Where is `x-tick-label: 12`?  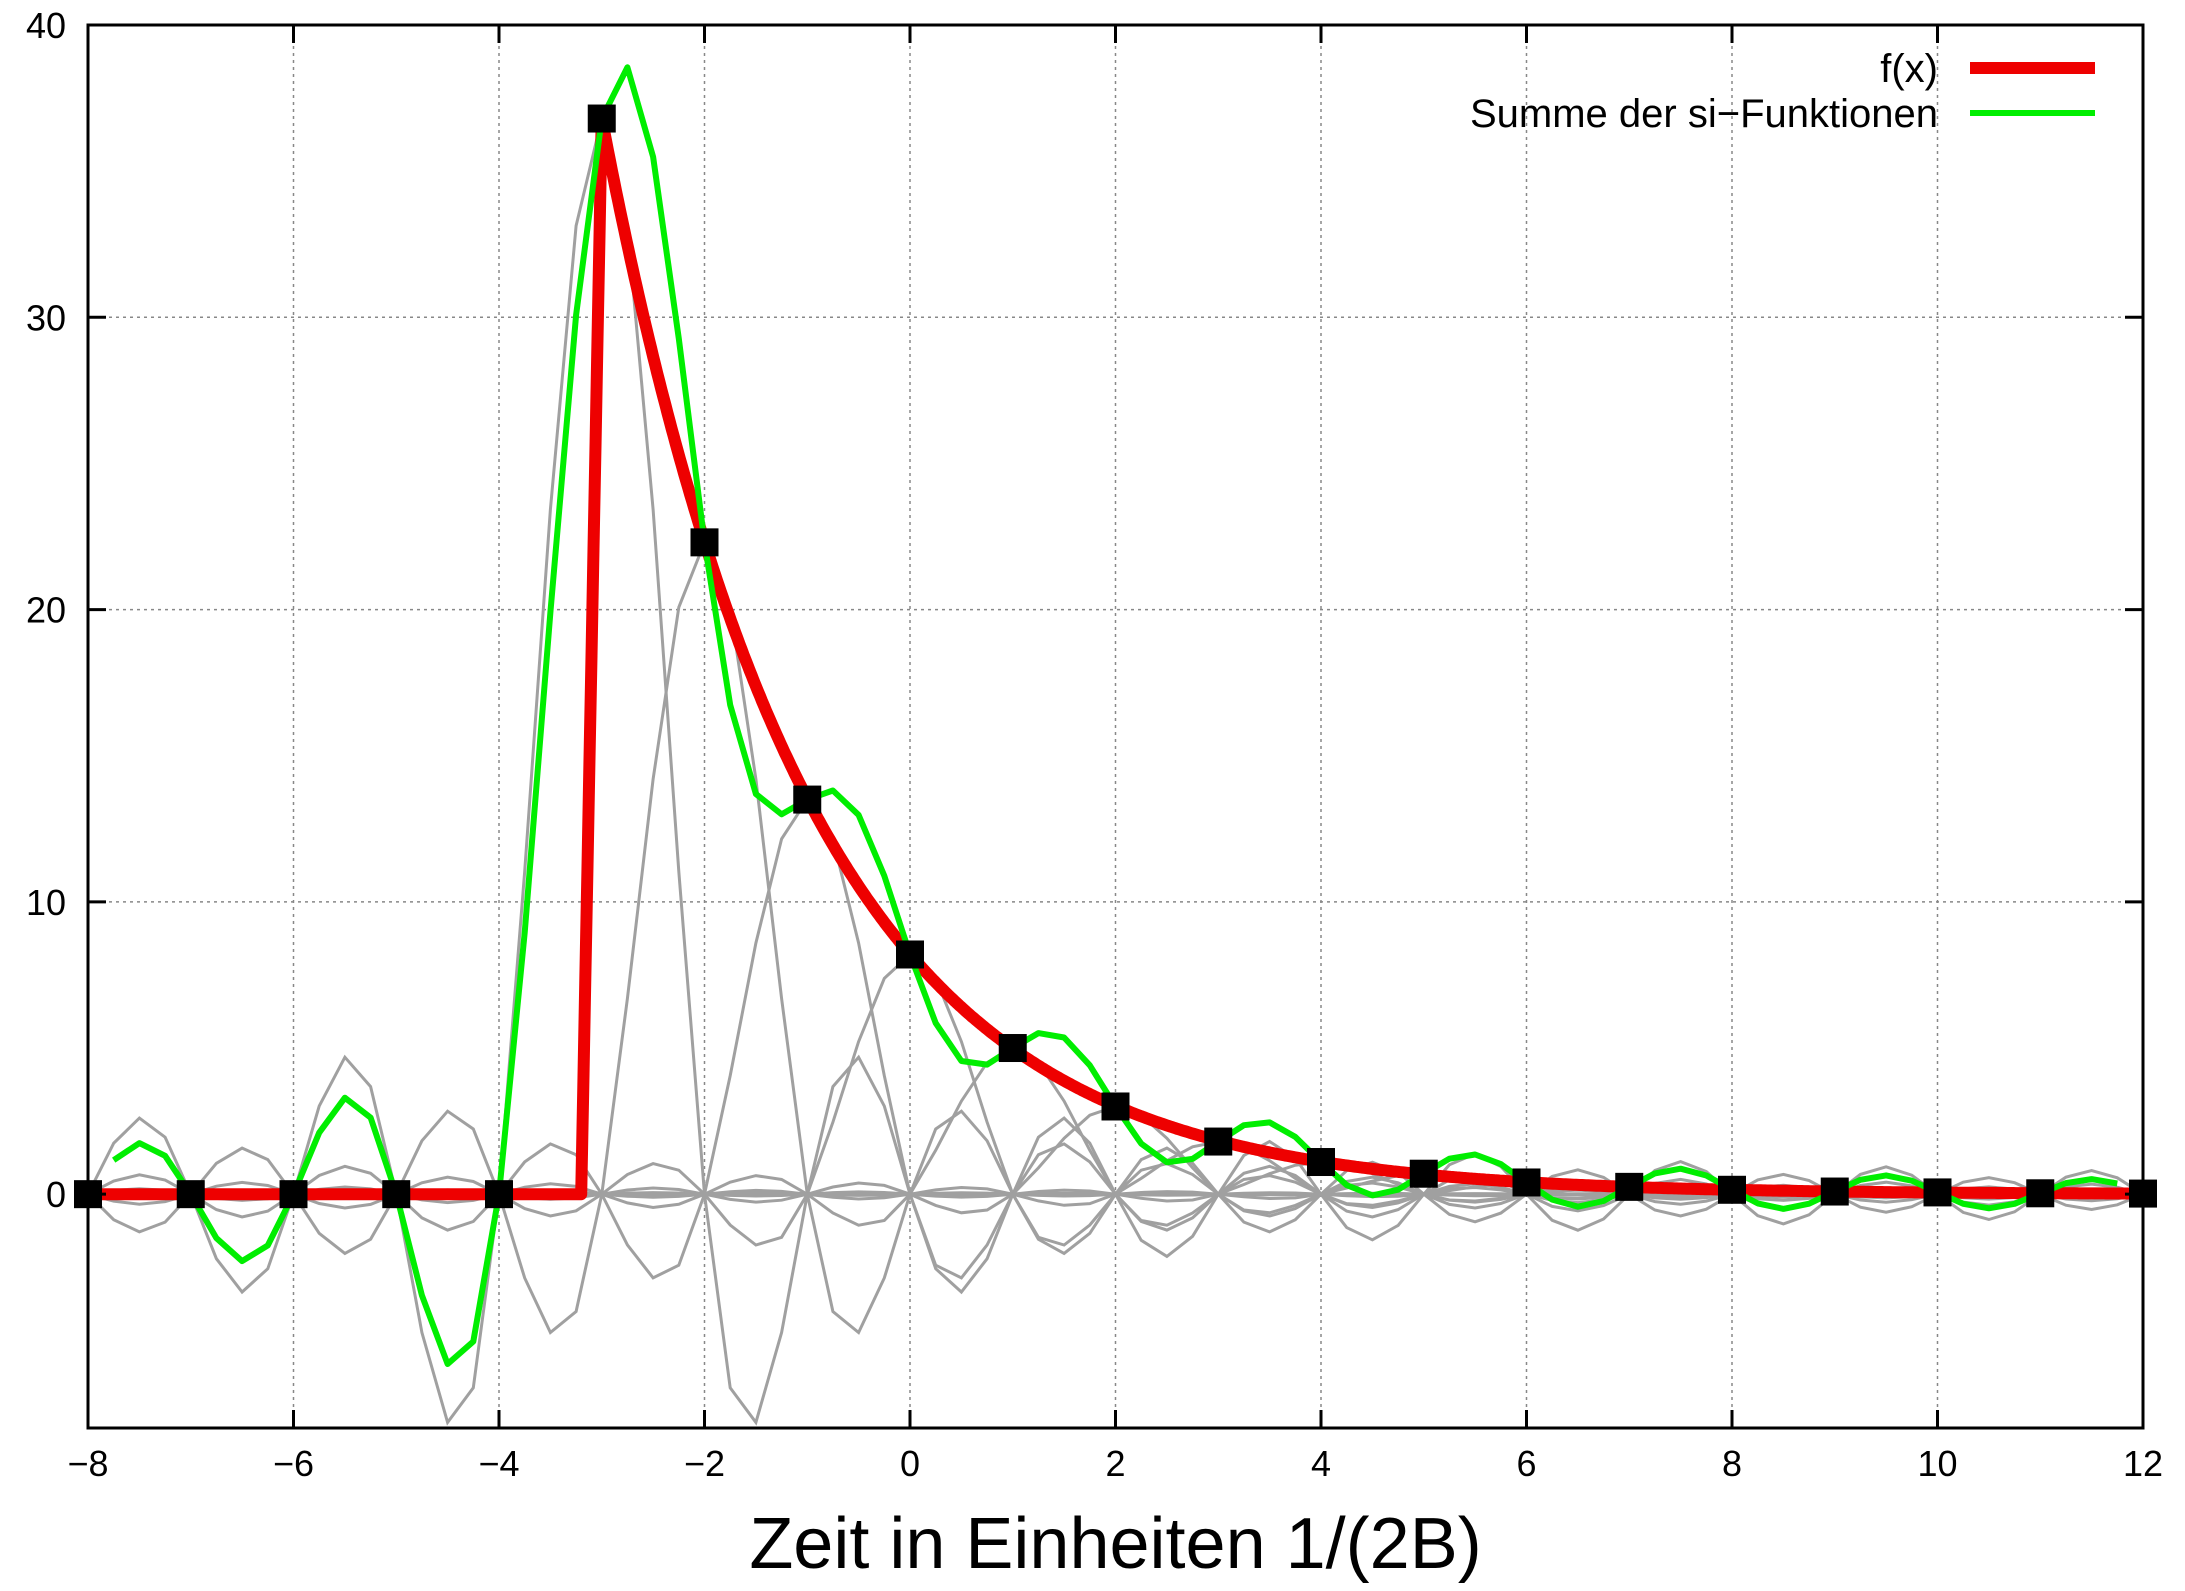
x-tick-label: 12 is located at coordinates (2143, 1463).